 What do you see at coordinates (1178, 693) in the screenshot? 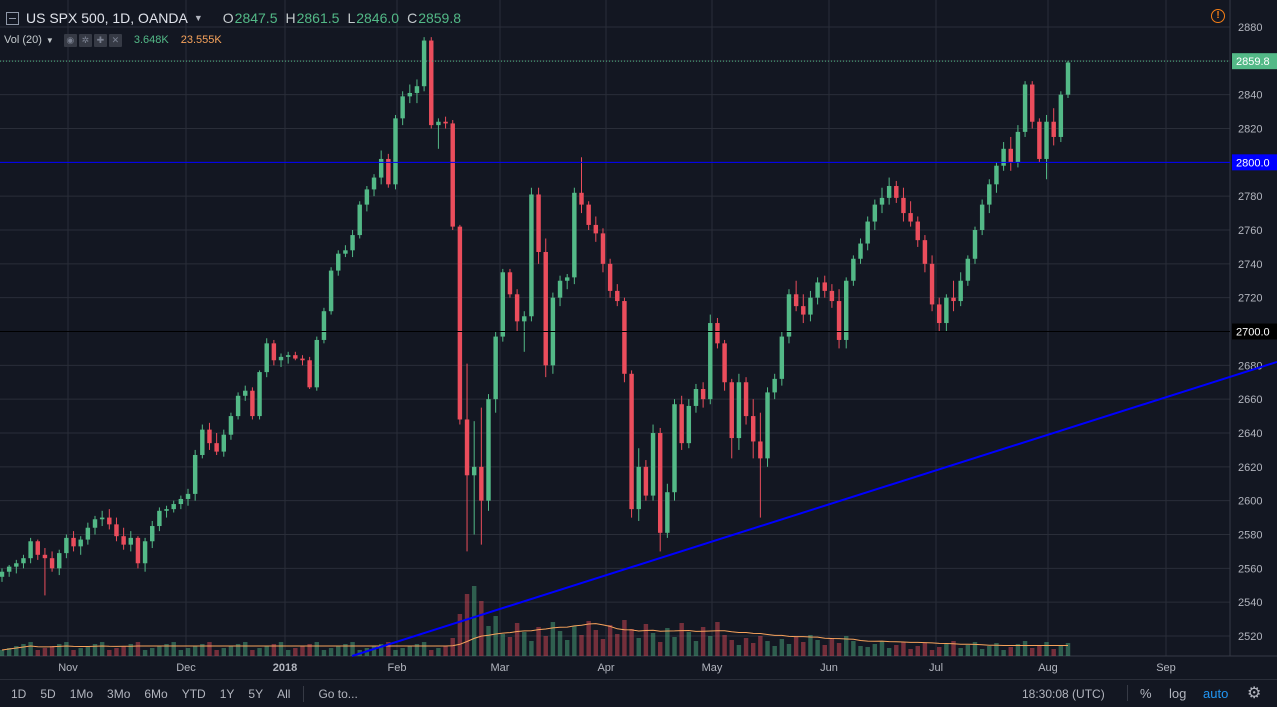
I see `log-scale-toggle: log` at bounding box center [1178, 693].